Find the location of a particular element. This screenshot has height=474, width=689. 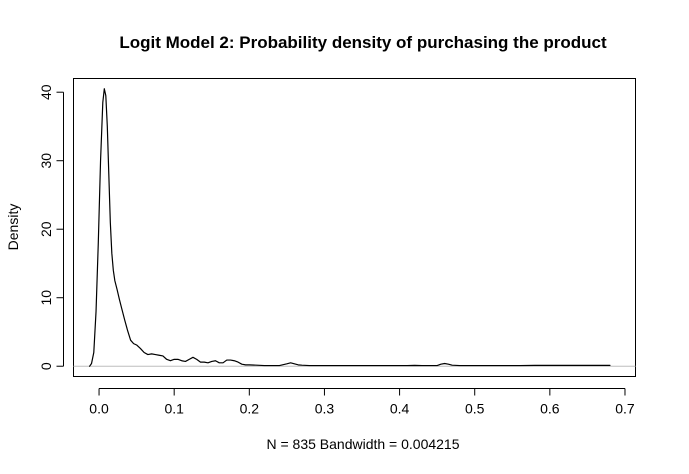

x-tick-label: 0.6 is located at coordinates (550, 409).